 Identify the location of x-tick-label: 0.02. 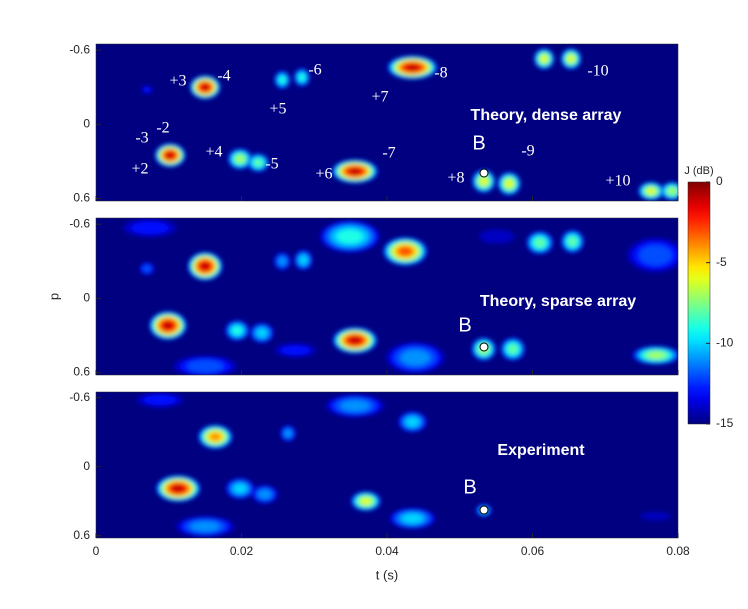
(242, 551).